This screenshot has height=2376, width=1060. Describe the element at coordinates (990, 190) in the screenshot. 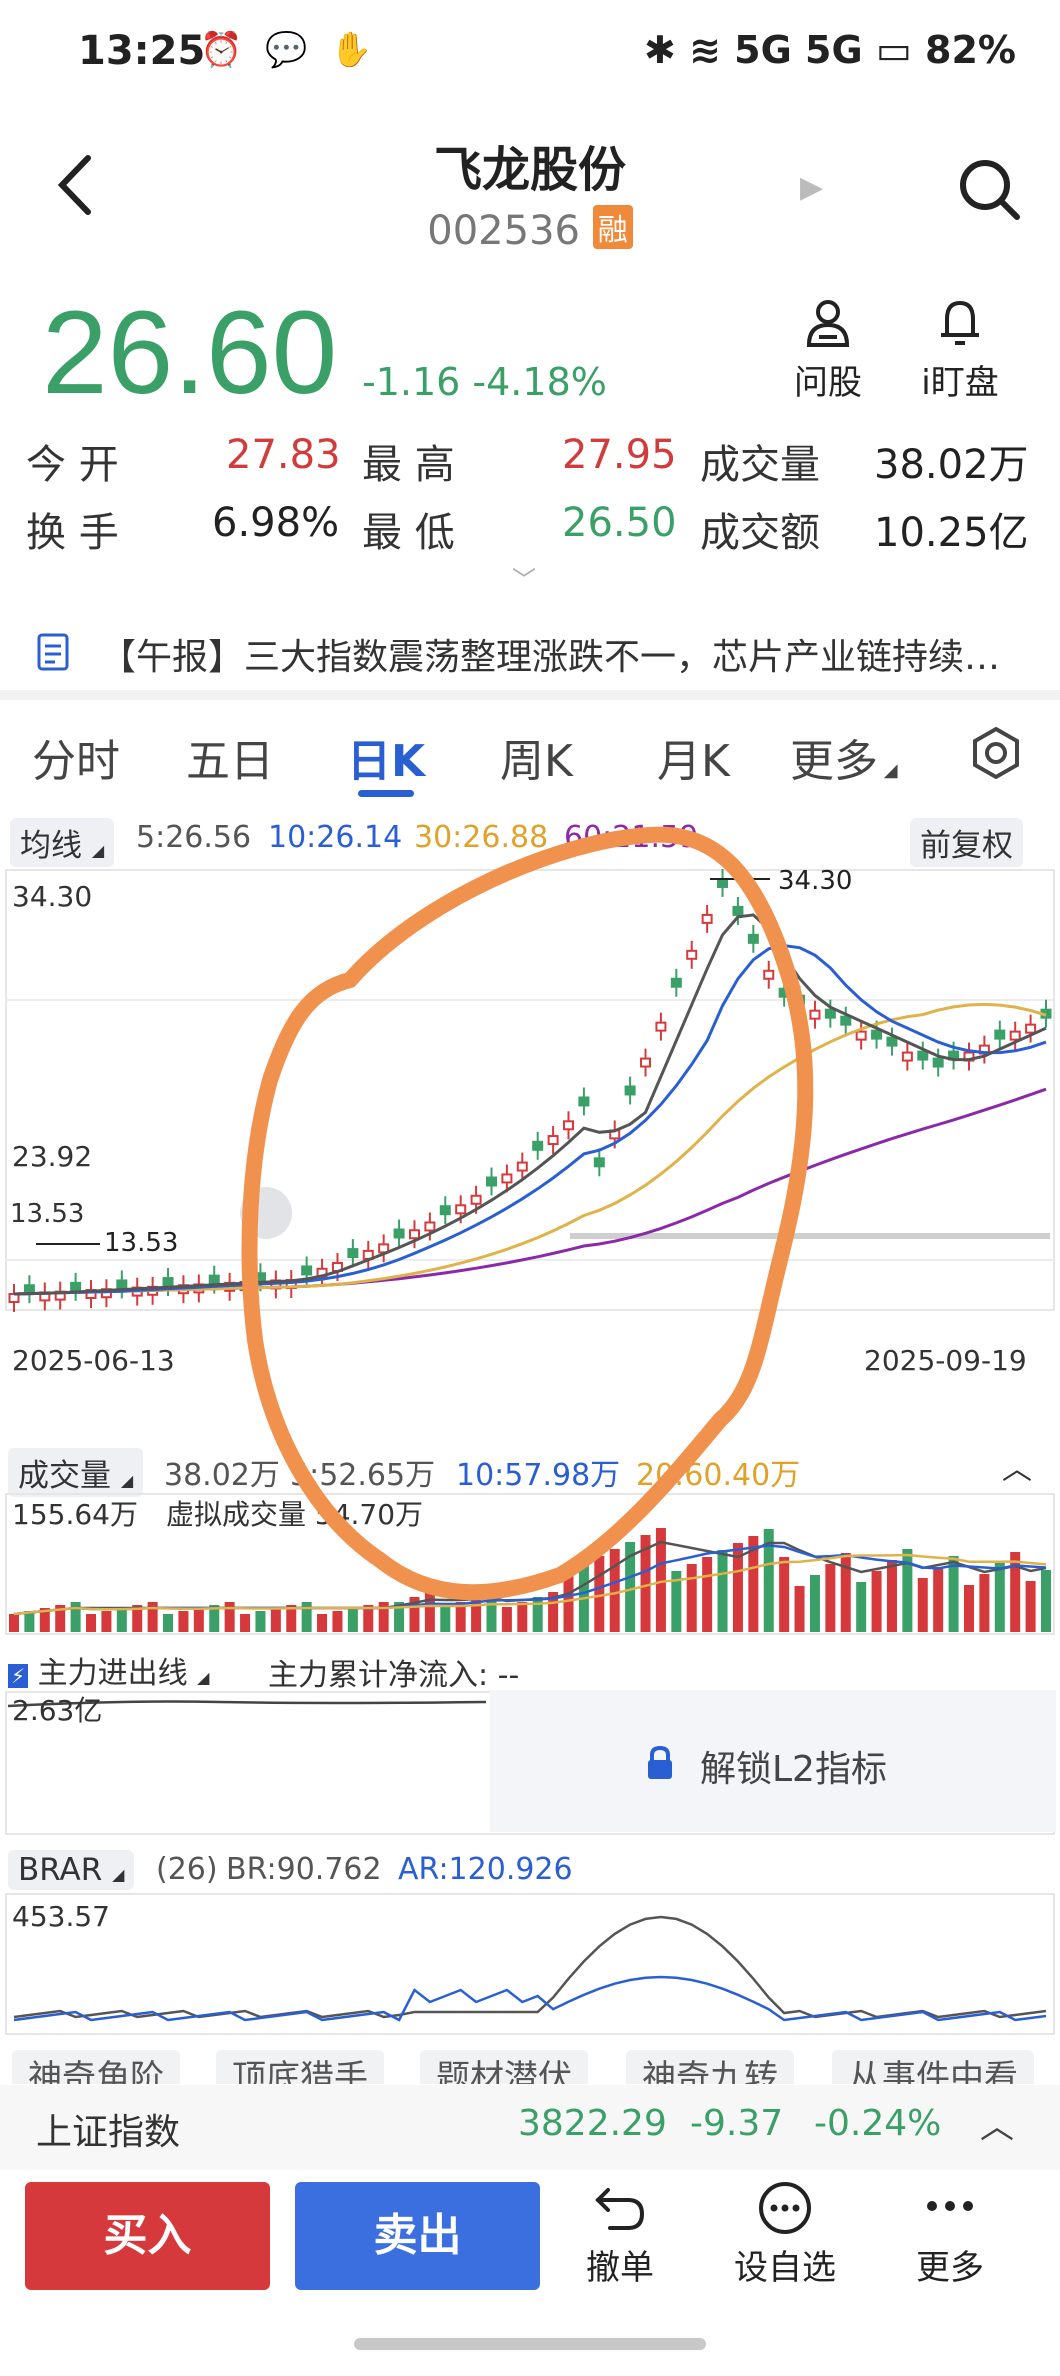

I see `search-icon` at that location.